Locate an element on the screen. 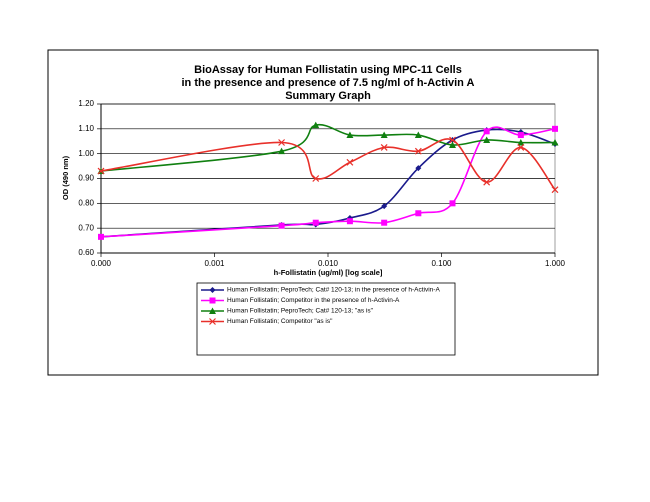 This screenshot has width=650, height=502. chart-title: Summary Graph is located at coordinates (328, 96).